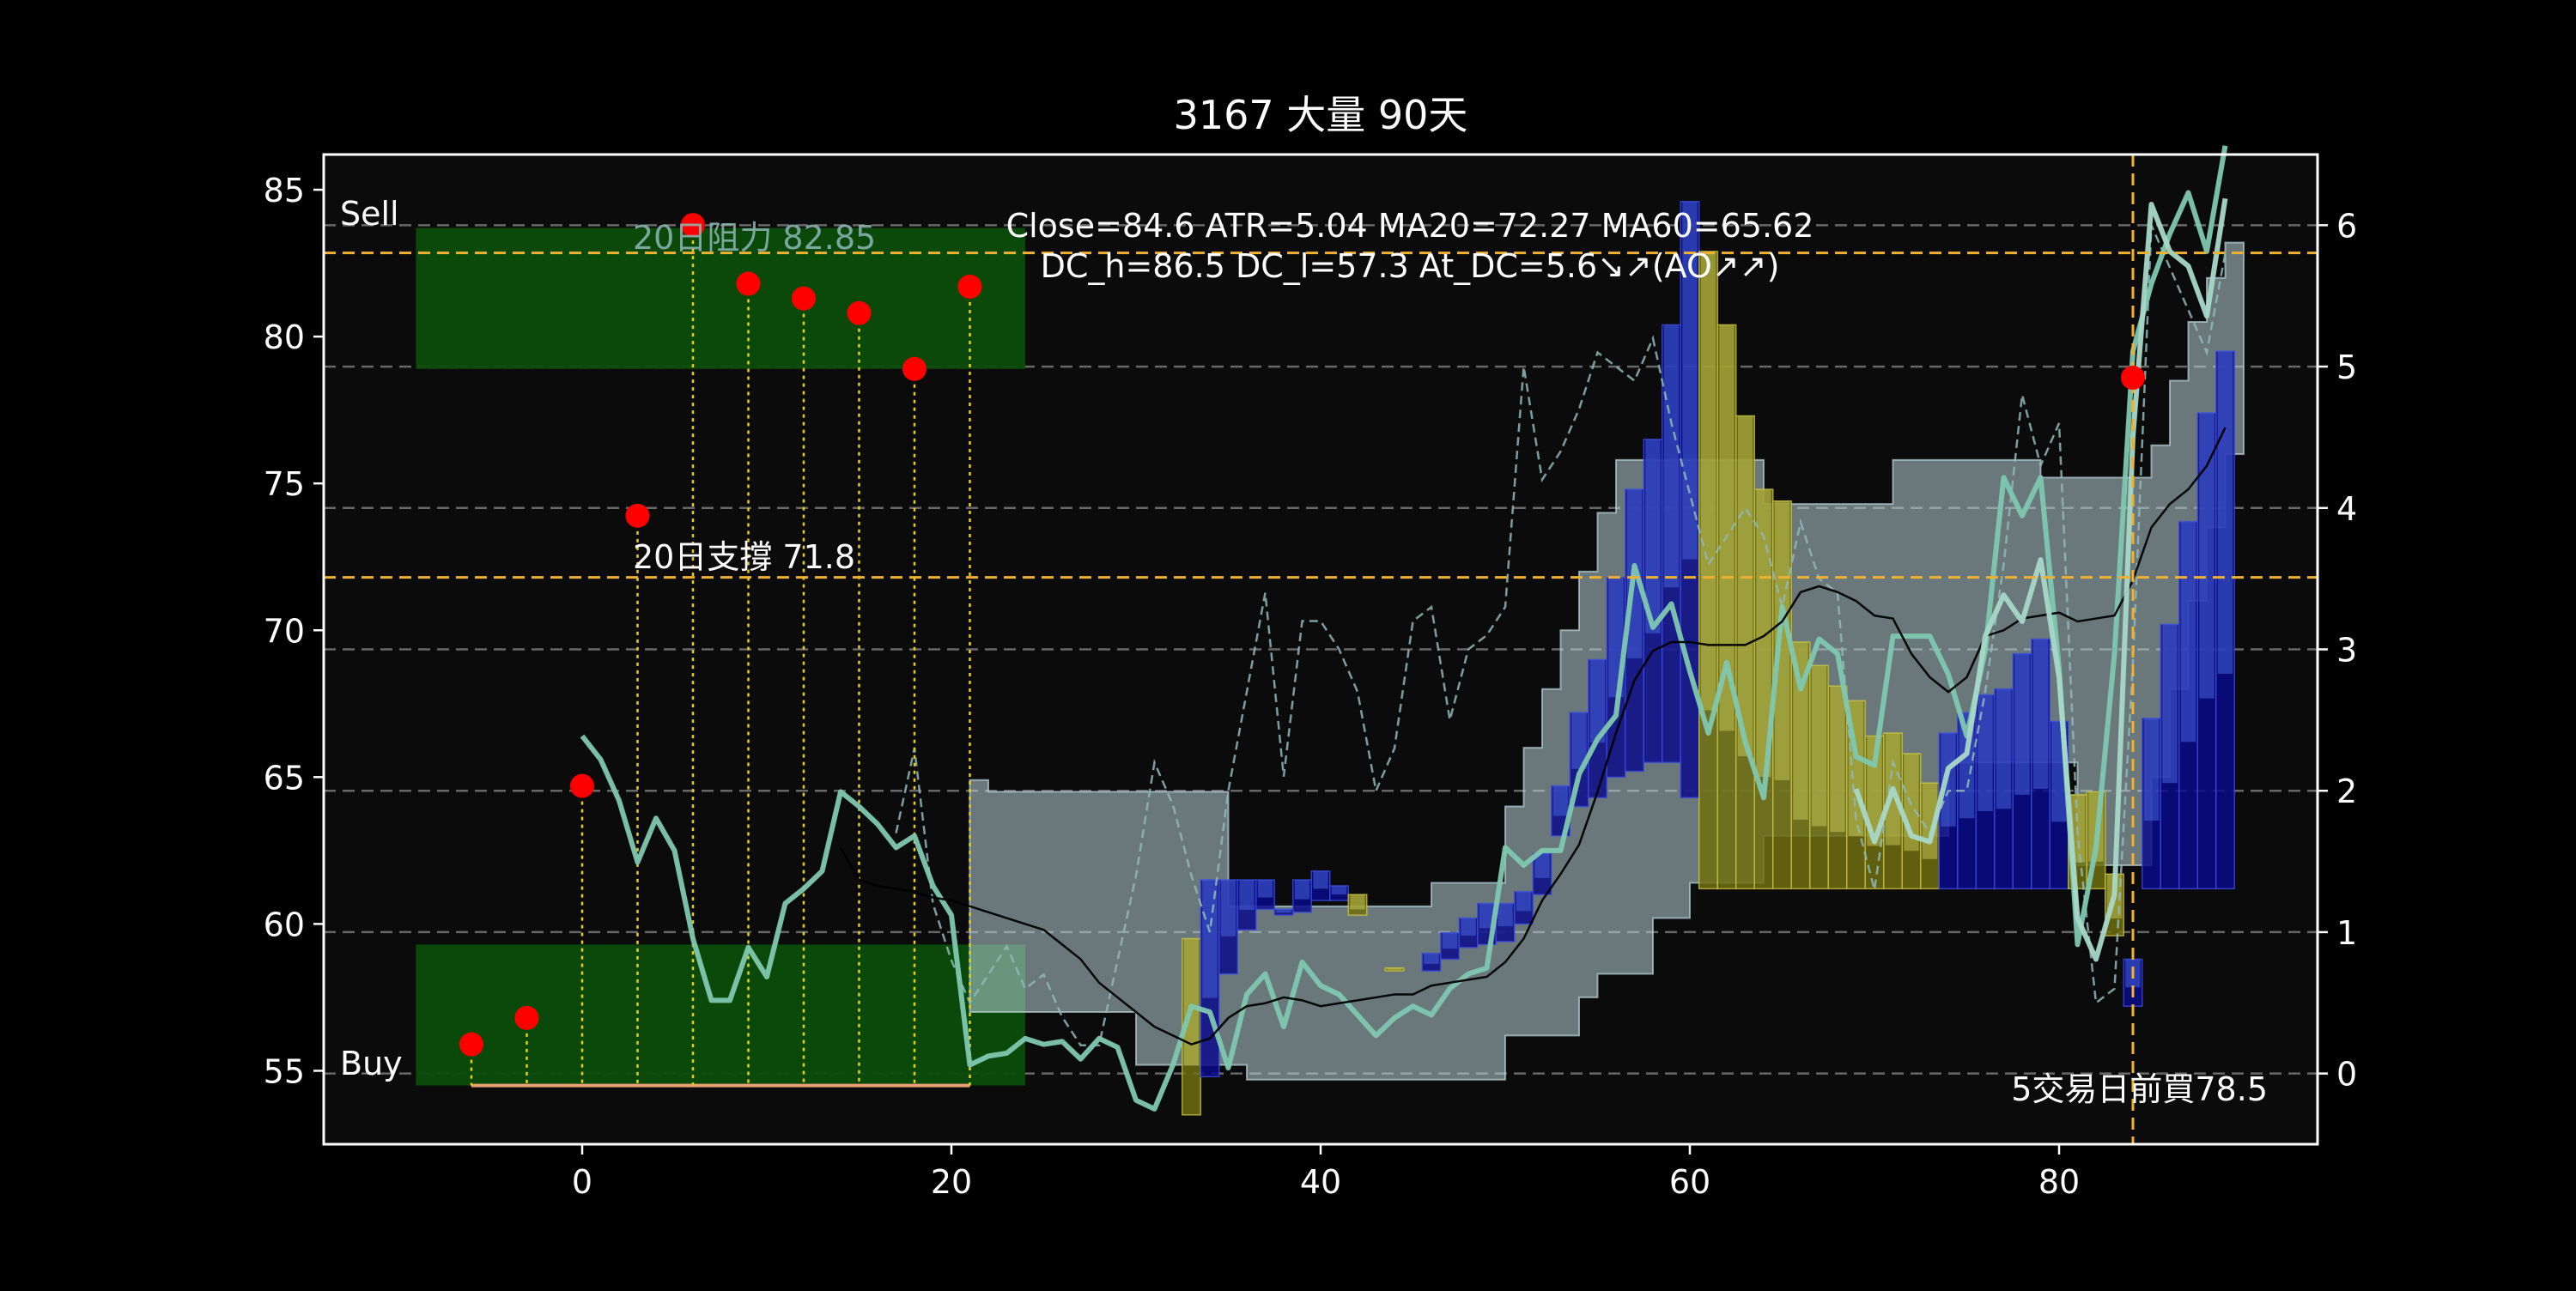  Describe the element at coordinates (284, 924) in the screenshot. I see `y-tick-label: 60` at that location.